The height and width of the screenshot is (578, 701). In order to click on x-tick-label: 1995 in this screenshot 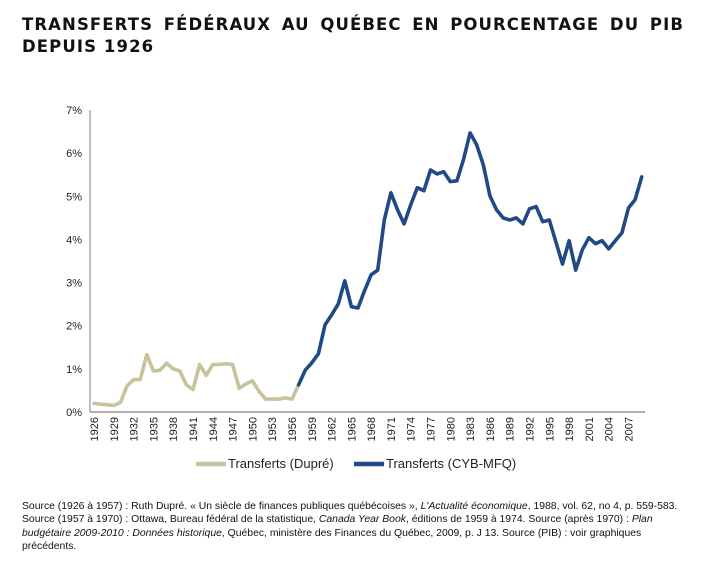, I will do `click(550, 429)`.